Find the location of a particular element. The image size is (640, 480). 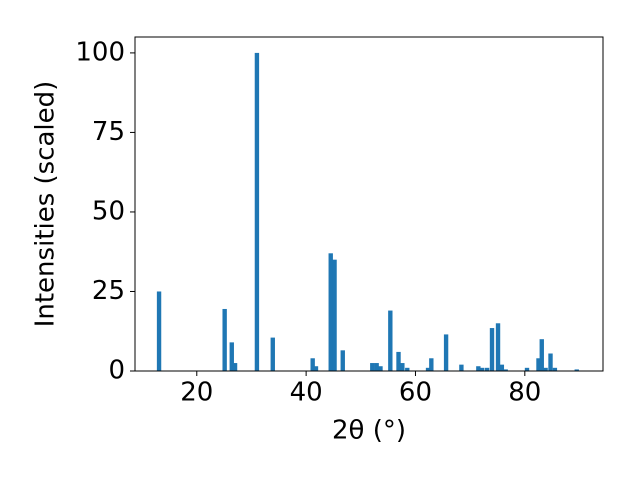

y-tick-label: 100 is located at coordinates (100, 52).